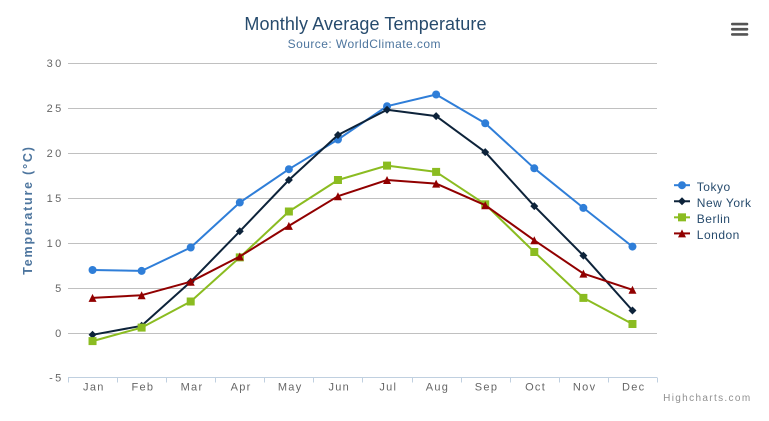 This screenshot has height=421, width=769. I want to click on svg-text: Jul, so click(388, 387).